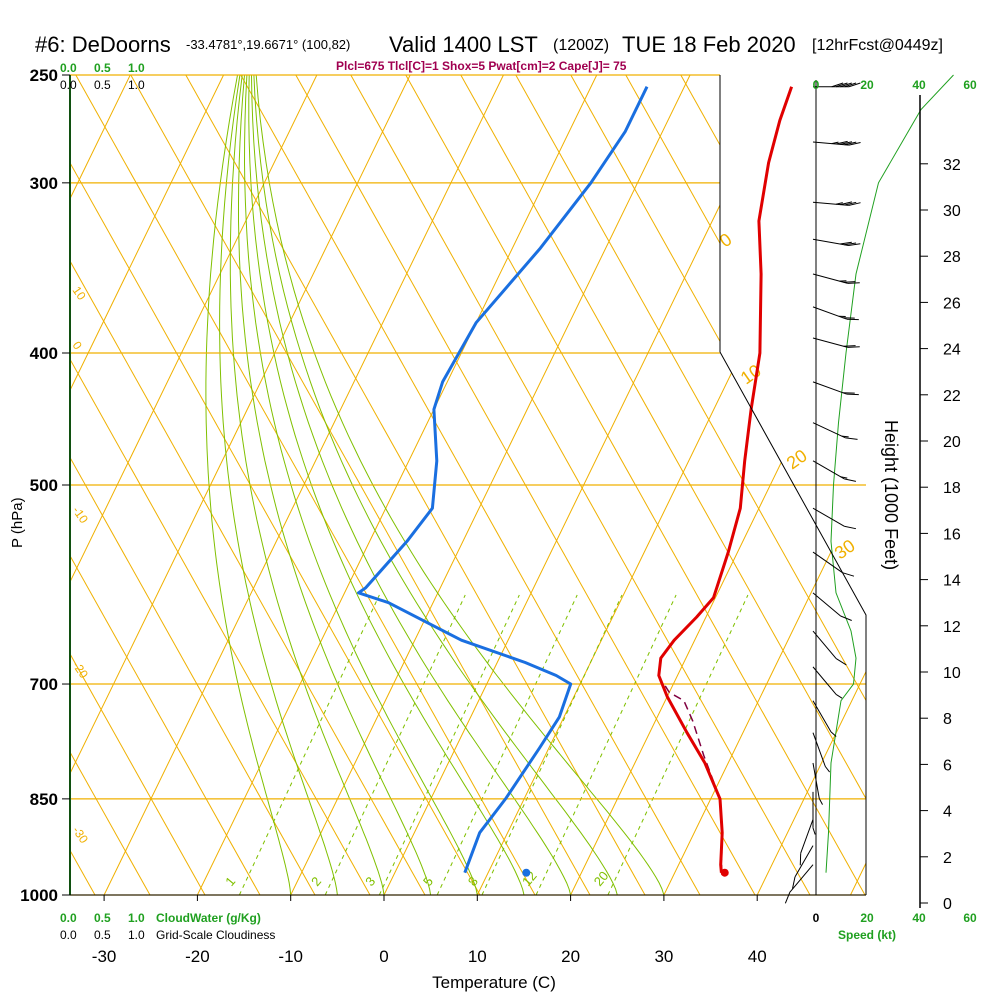  I want to click on height-tick-label: 16, so click(952, 534).